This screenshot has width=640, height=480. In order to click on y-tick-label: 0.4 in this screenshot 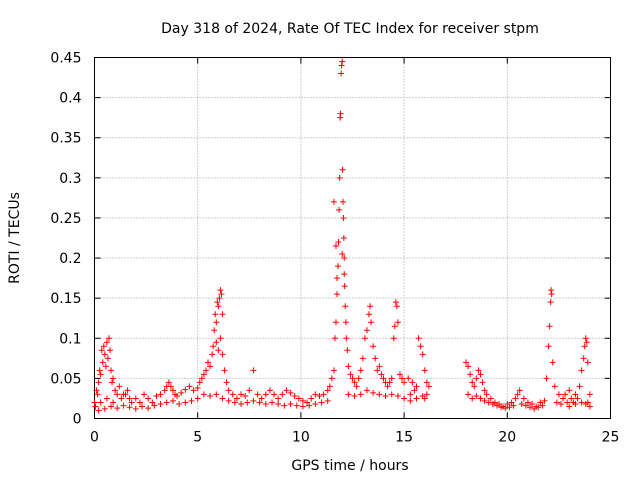, I will do `click(70, 99)`.